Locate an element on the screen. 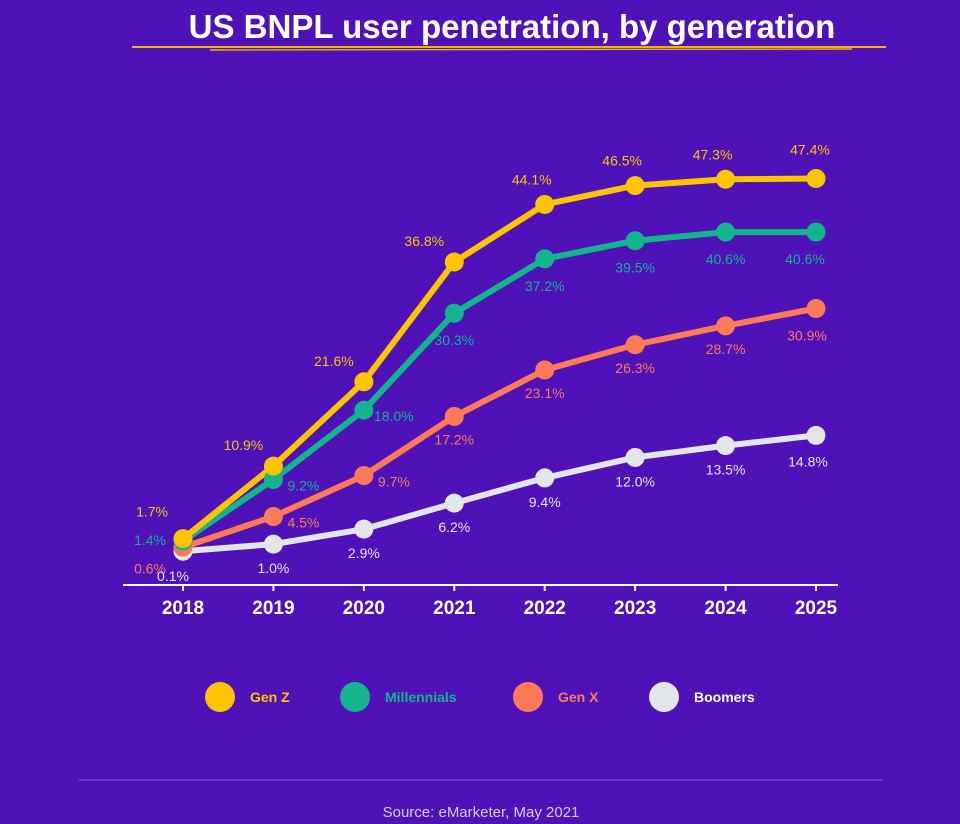 The image size is (960, 824). data-label: 30.3% is located at coordinates (454, 340).